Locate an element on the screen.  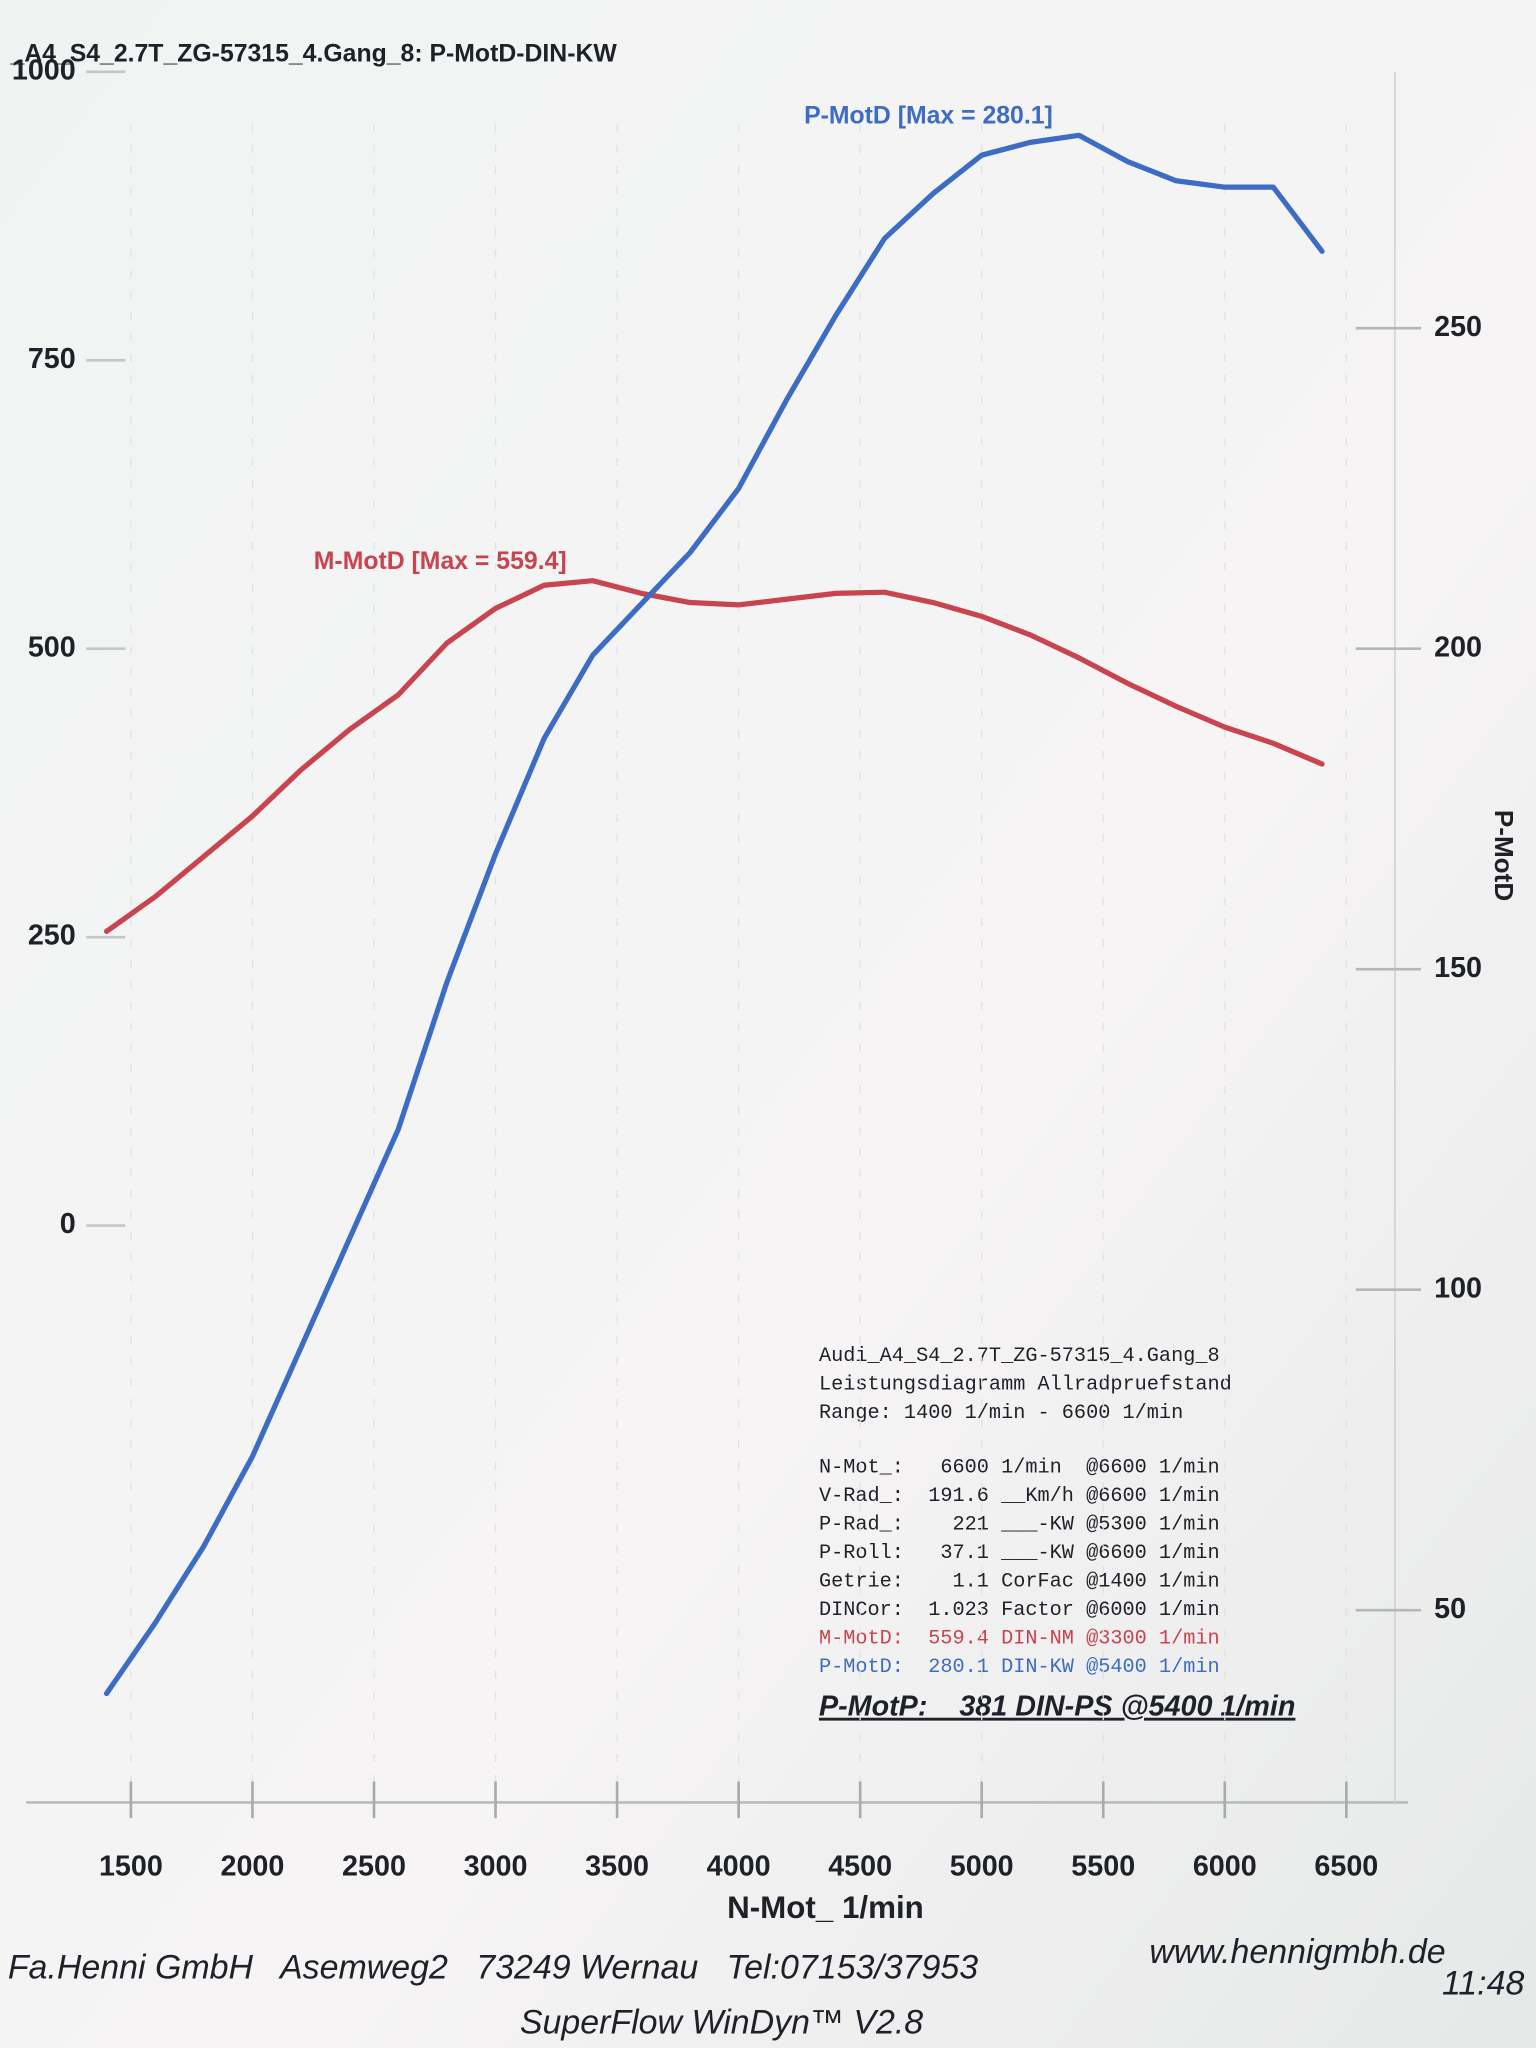
info-line: V-Rad_: 191.6 __Km/h @6600 1/min is located at coordinates (1019, 1496).